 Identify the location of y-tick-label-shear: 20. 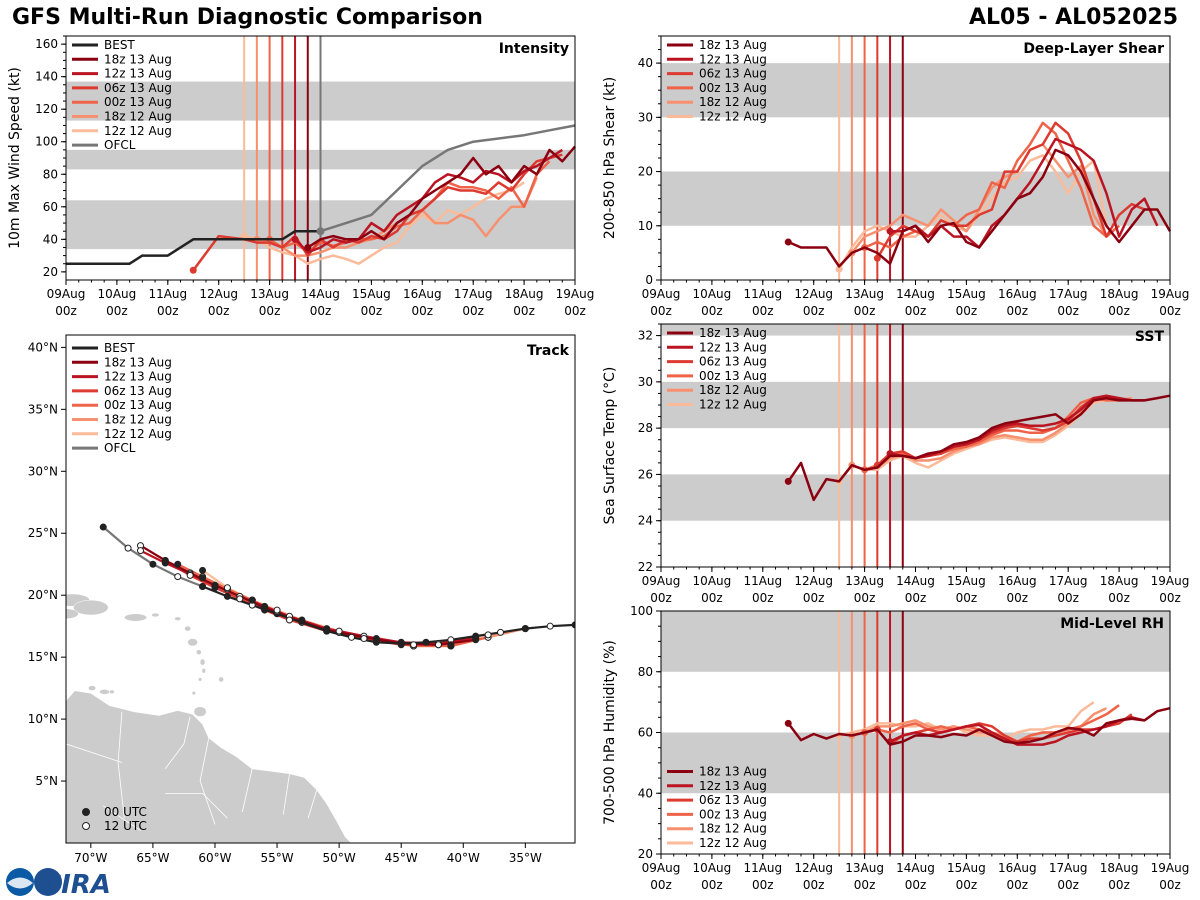
(645, 172).